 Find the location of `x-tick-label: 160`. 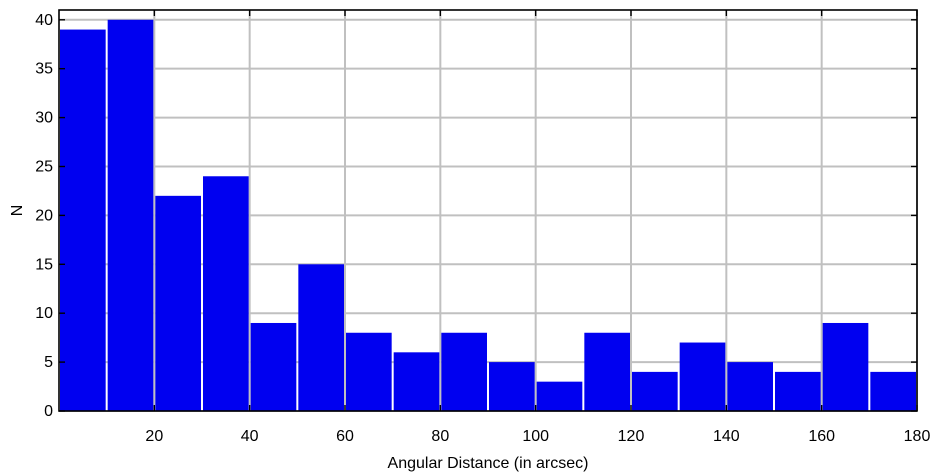

x-tick-label: 160 is located at coordinates (821, 436).